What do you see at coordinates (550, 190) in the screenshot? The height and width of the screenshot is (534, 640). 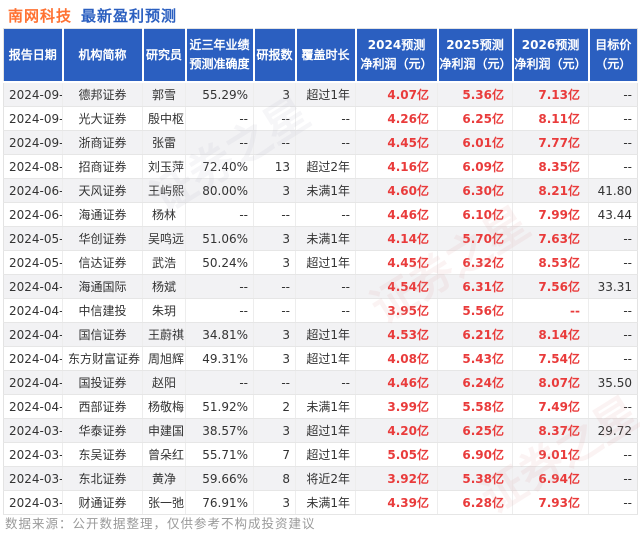 I see `cell-f2026: 8.21亿` at bounding box center [550, 190].